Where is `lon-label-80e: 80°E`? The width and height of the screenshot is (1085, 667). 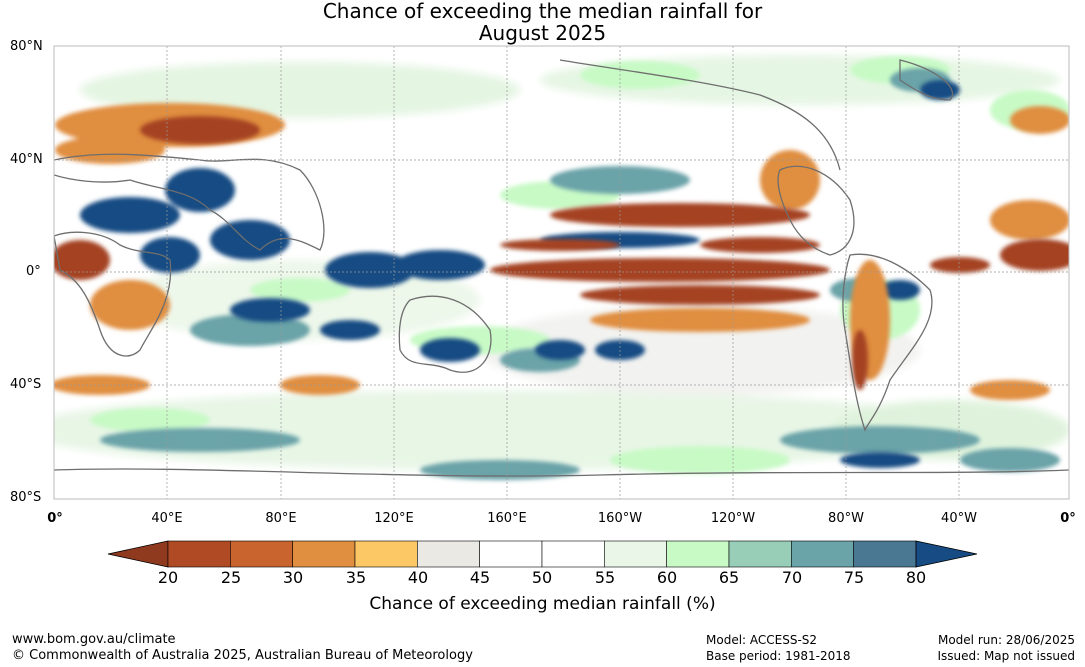 lon-label-80e: 80°E is located at coordinates (281, 518).